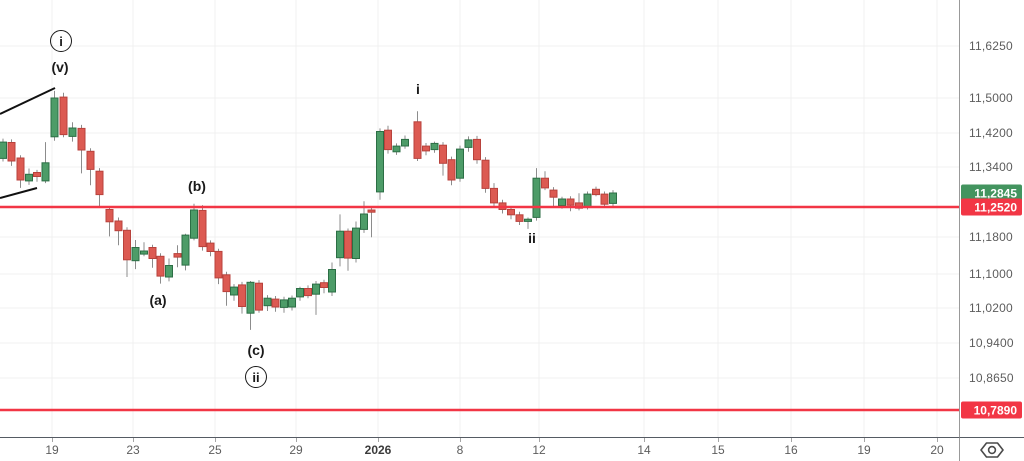 The height and width of the screenshot is (461, 1024). What do you see at coordinates (644, 449) in the screenshot?
I see `time-axis-label: 14` at bounding box center [644, 449].